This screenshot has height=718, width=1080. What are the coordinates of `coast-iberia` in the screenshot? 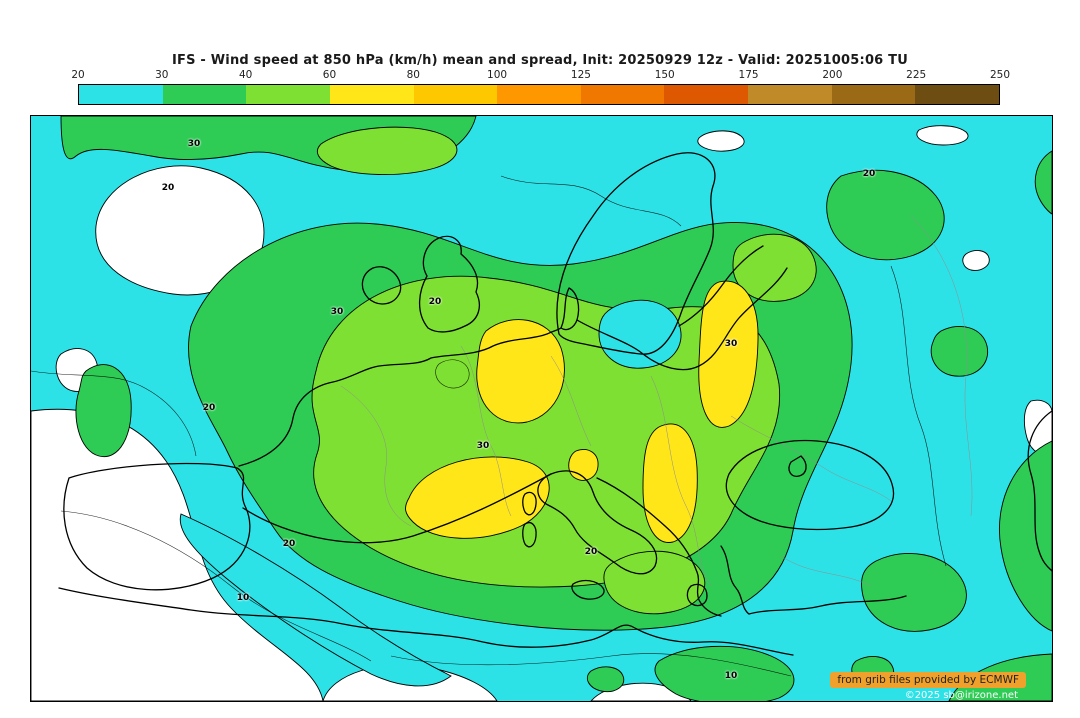 It's located at (157, 526).